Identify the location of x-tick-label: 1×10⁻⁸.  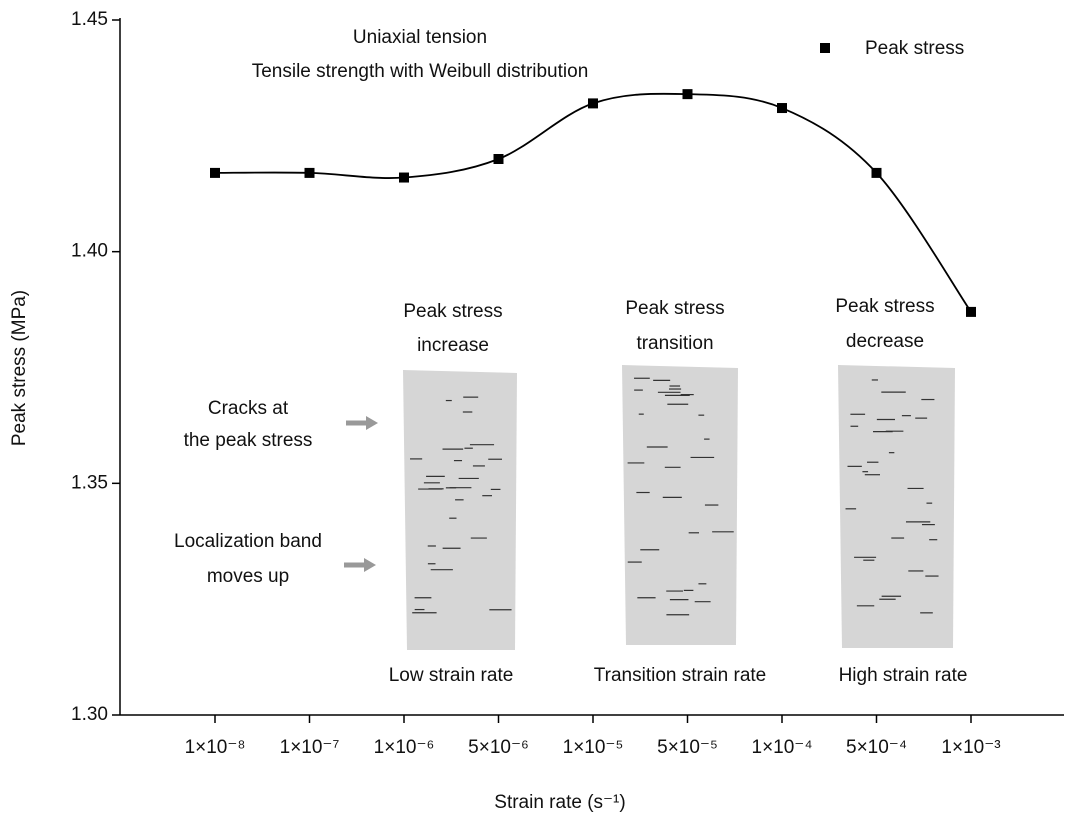
(215, 747).